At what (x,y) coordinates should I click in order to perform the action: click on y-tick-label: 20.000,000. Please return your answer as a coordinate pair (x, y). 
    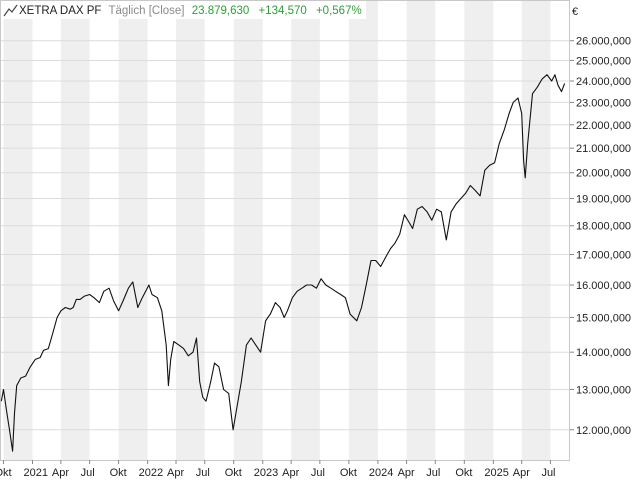
    Looking at the image, I should click on (603, 174).